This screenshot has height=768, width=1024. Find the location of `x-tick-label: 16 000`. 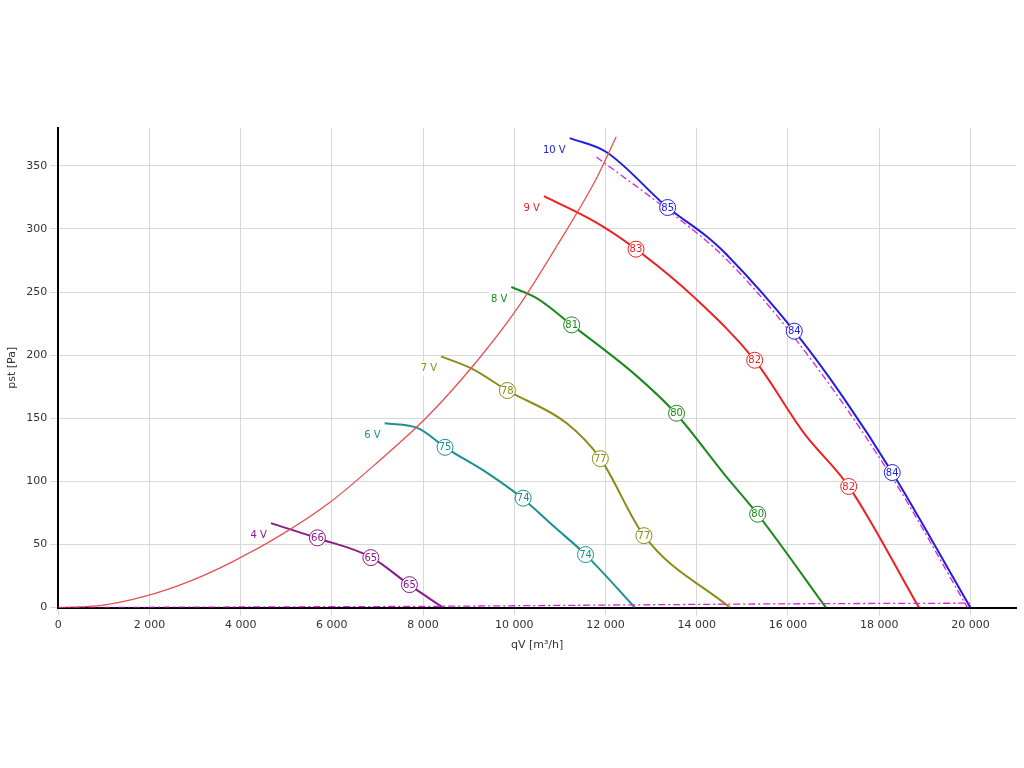

x-tick-label: 16 000 is located at coordinates (788, 625).